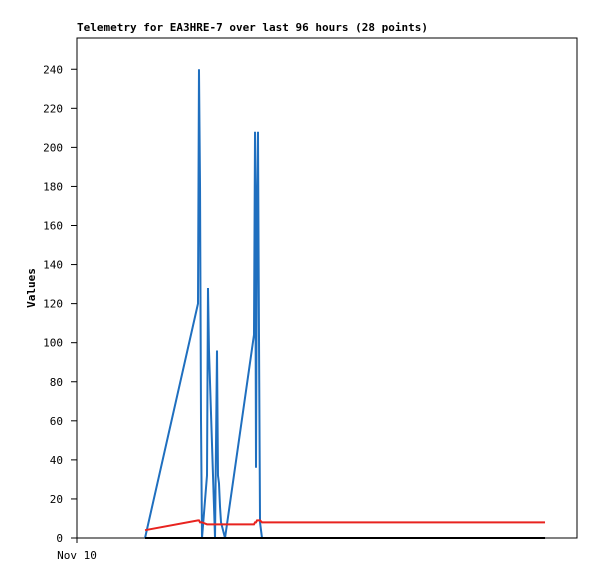 This screenshot has width=597, height=583. I want to click on y-tick-label: 0, so click(59, 538).